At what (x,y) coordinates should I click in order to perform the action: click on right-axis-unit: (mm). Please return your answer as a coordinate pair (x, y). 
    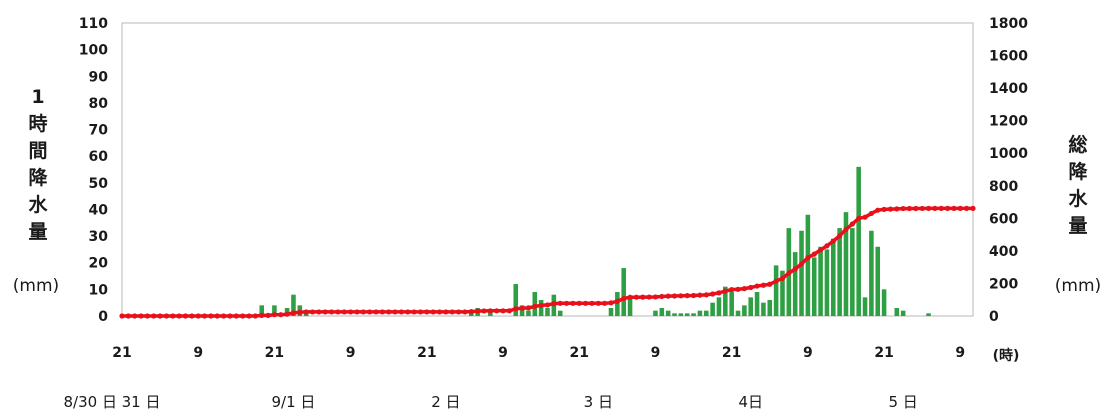
    Looking at the image, I should click on (1077, 286).